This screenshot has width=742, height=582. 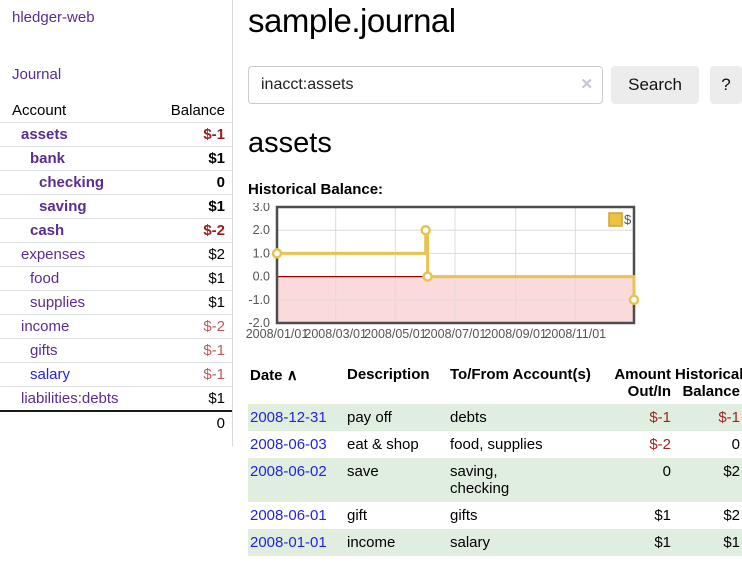 What do you see at coordinates (369, 417) in the screenshot?
I see `cell-description: pay off` at bounding box center [369, 417].